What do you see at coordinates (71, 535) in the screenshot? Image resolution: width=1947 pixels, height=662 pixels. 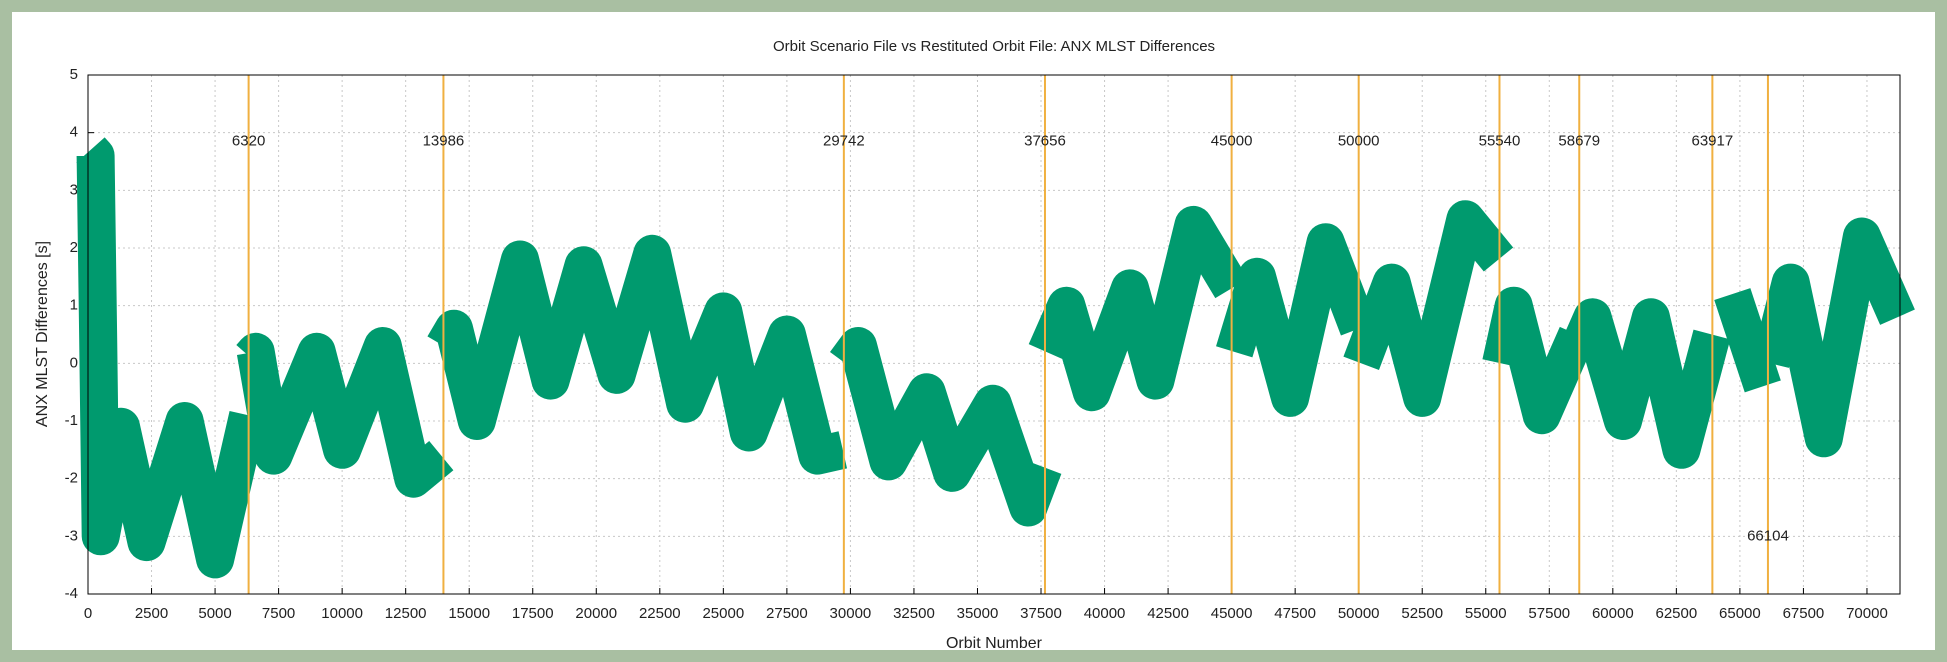 I see `y-tick-label: -3` at bounding box center [71, 535].